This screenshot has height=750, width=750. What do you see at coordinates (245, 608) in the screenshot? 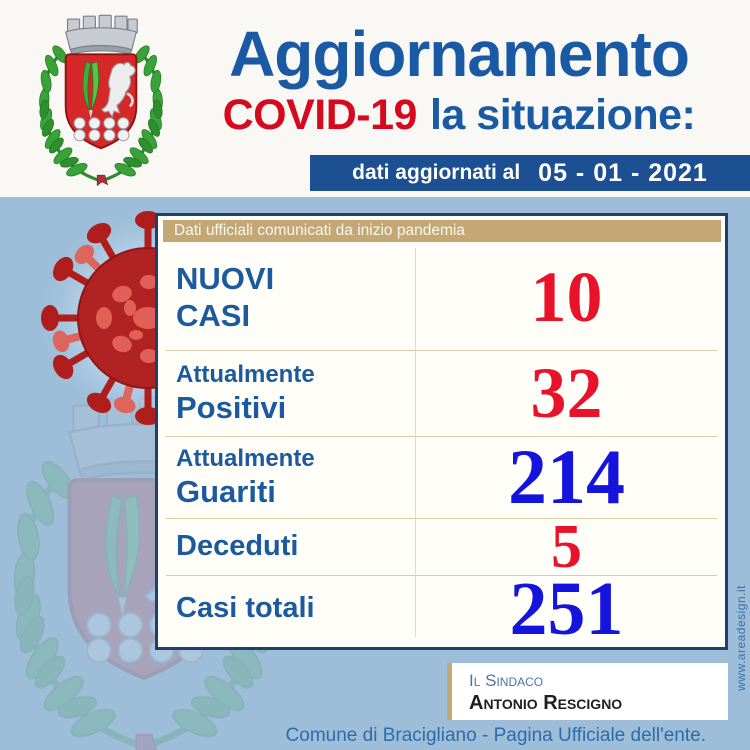
I see `row-label: Casi totali` at bounding box center [245, 608].